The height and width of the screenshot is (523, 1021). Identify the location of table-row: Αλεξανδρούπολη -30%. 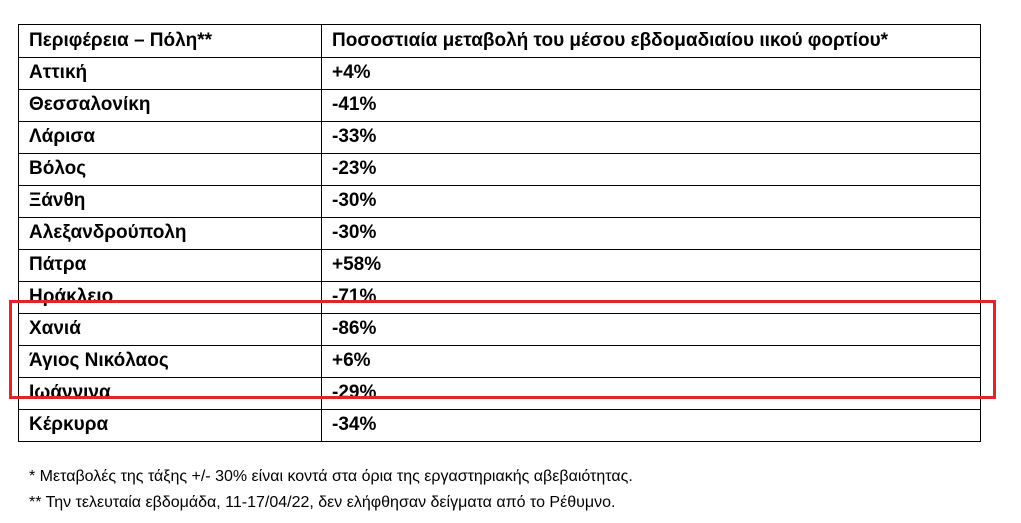
(499, 233).